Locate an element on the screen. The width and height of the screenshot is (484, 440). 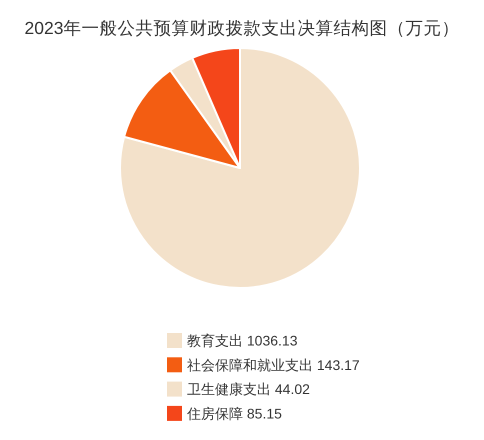
title: 2023年一般公共预算财政拨款支出决算结构图（万元） is located at coordinates (242, 28).